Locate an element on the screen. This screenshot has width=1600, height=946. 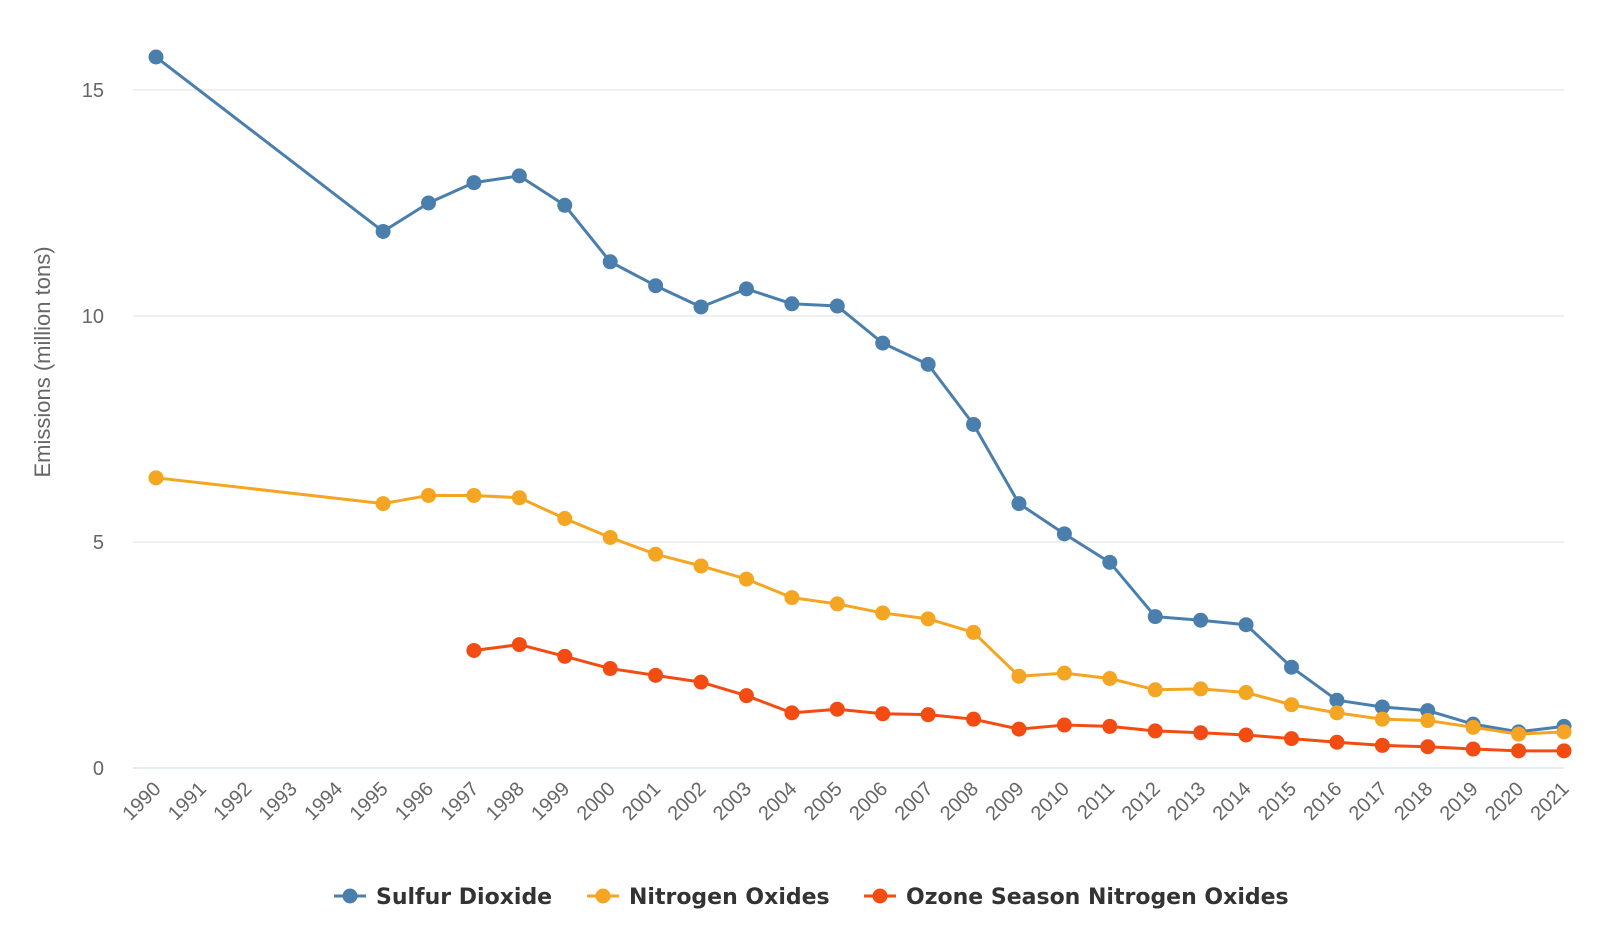
x-tick-label: 2001 is located at coordinates (641, 801).